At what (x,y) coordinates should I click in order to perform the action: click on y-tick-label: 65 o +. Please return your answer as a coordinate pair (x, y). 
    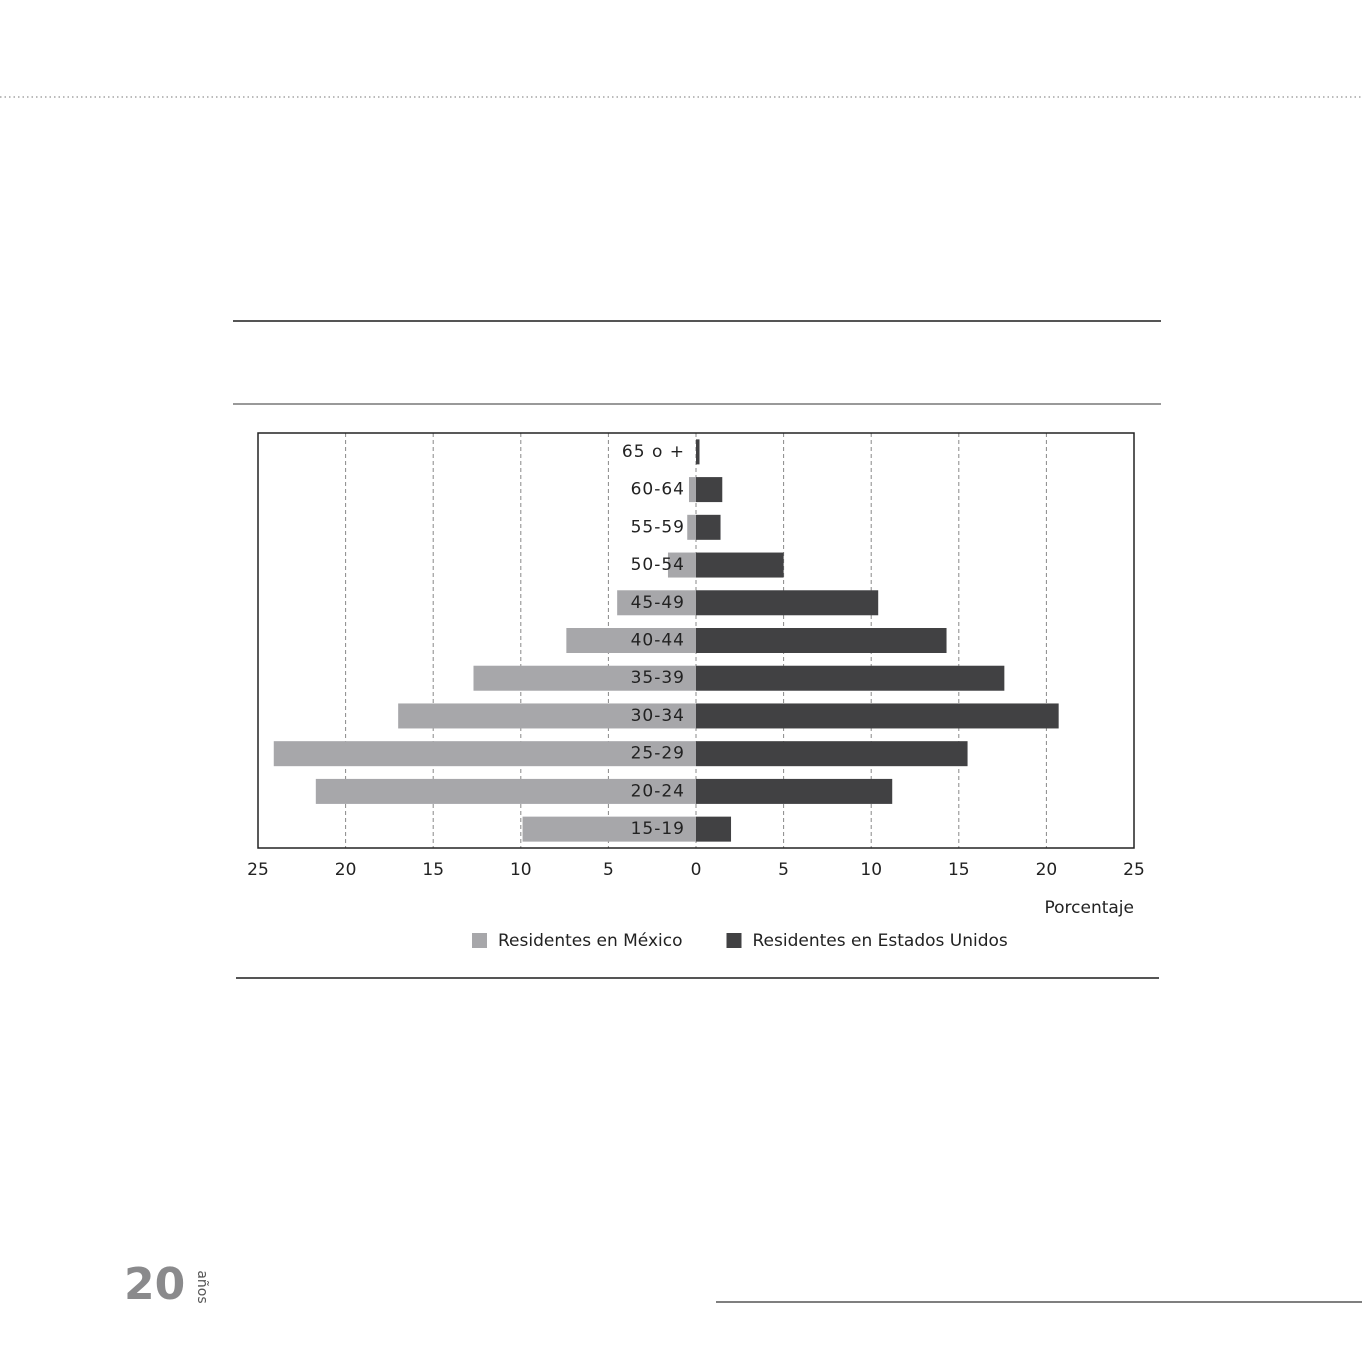
    Looking at the image, I should click on (653, 452).